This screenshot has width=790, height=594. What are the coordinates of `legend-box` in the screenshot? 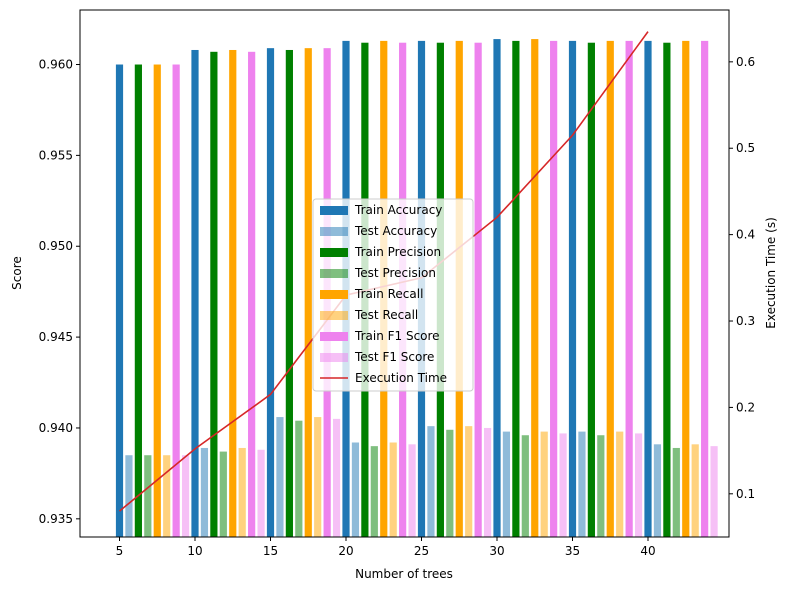 It's located at (393, 295).